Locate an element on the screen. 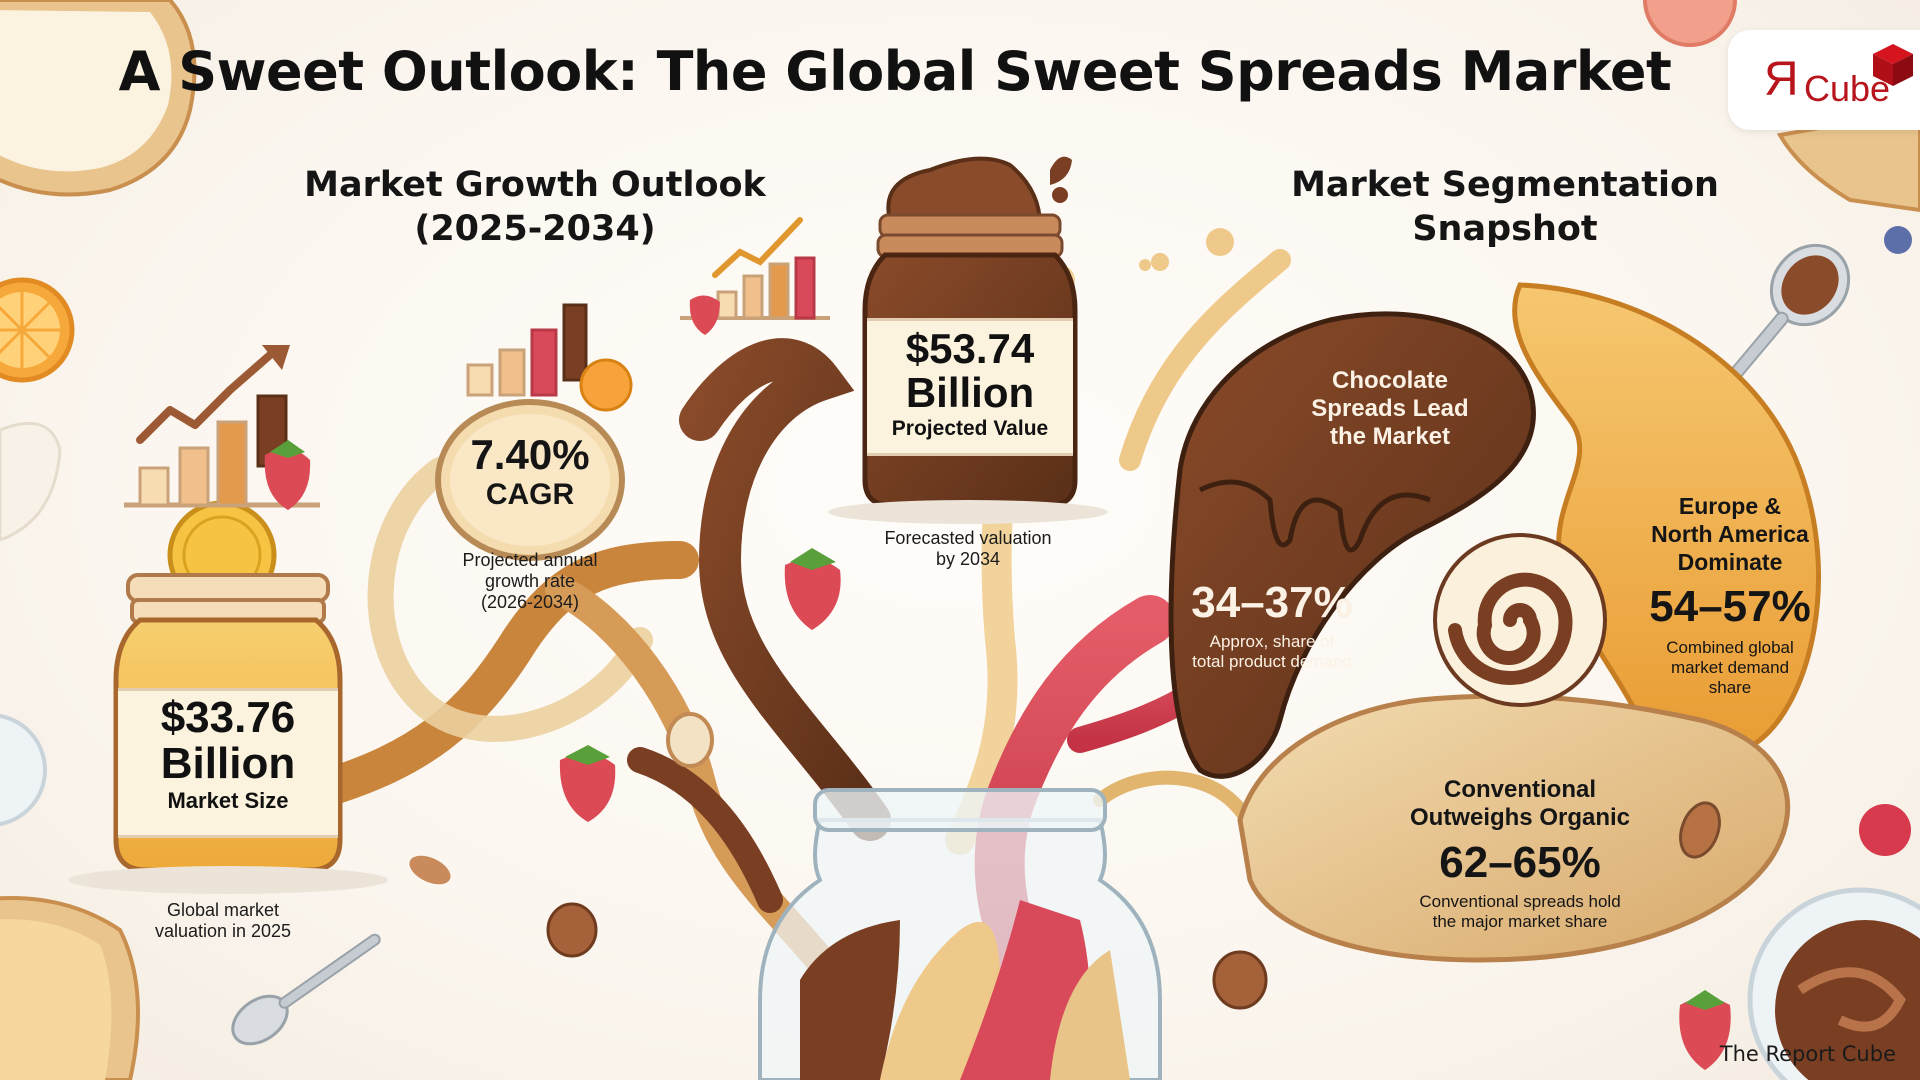 The image size is (1920, 1080). market-size-card: $33.76 Billion Market Size is located at coordinates (228, 763).